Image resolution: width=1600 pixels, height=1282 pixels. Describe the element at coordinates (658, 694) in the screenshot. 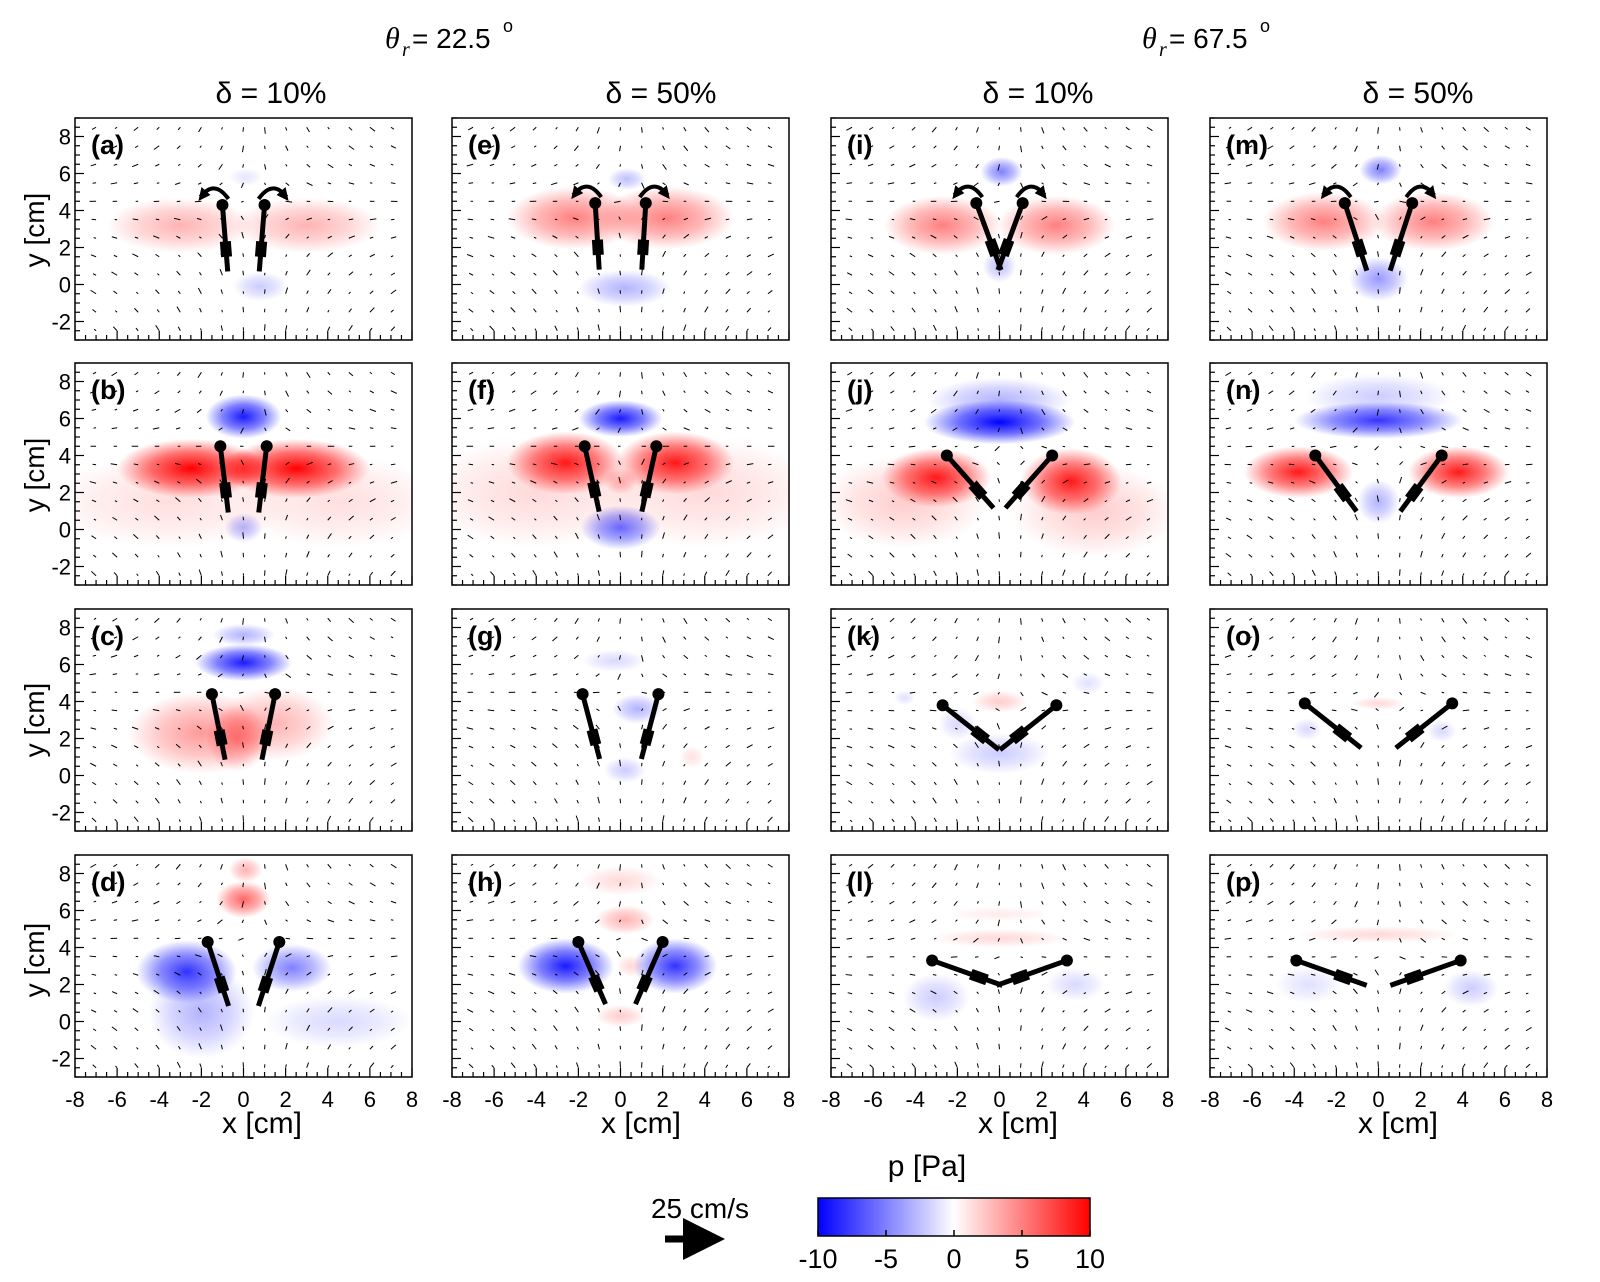

I see `wing-tip` at that location.